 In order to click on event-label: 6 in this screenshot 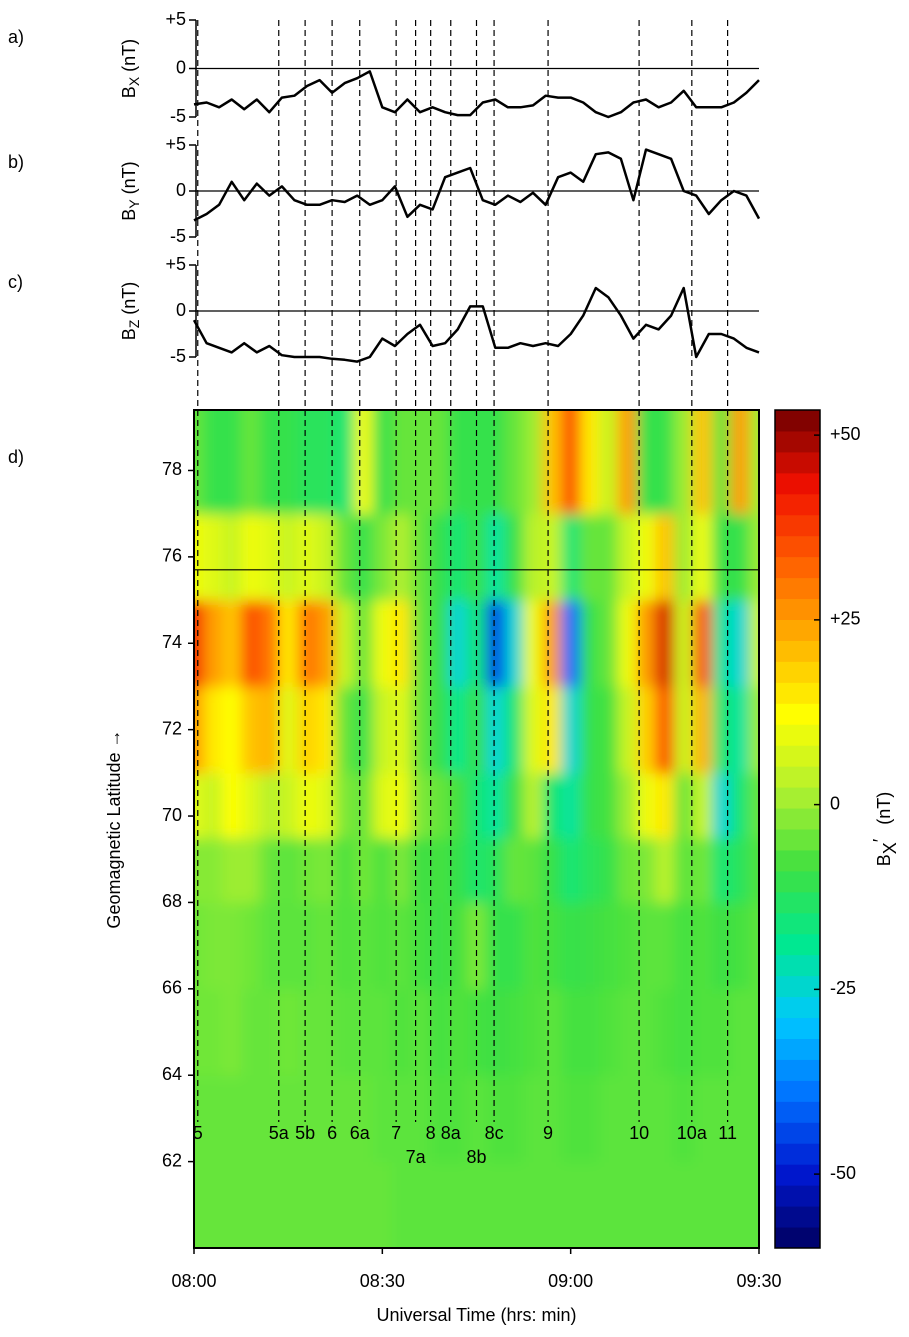, I will do `click(332, 1133)`.